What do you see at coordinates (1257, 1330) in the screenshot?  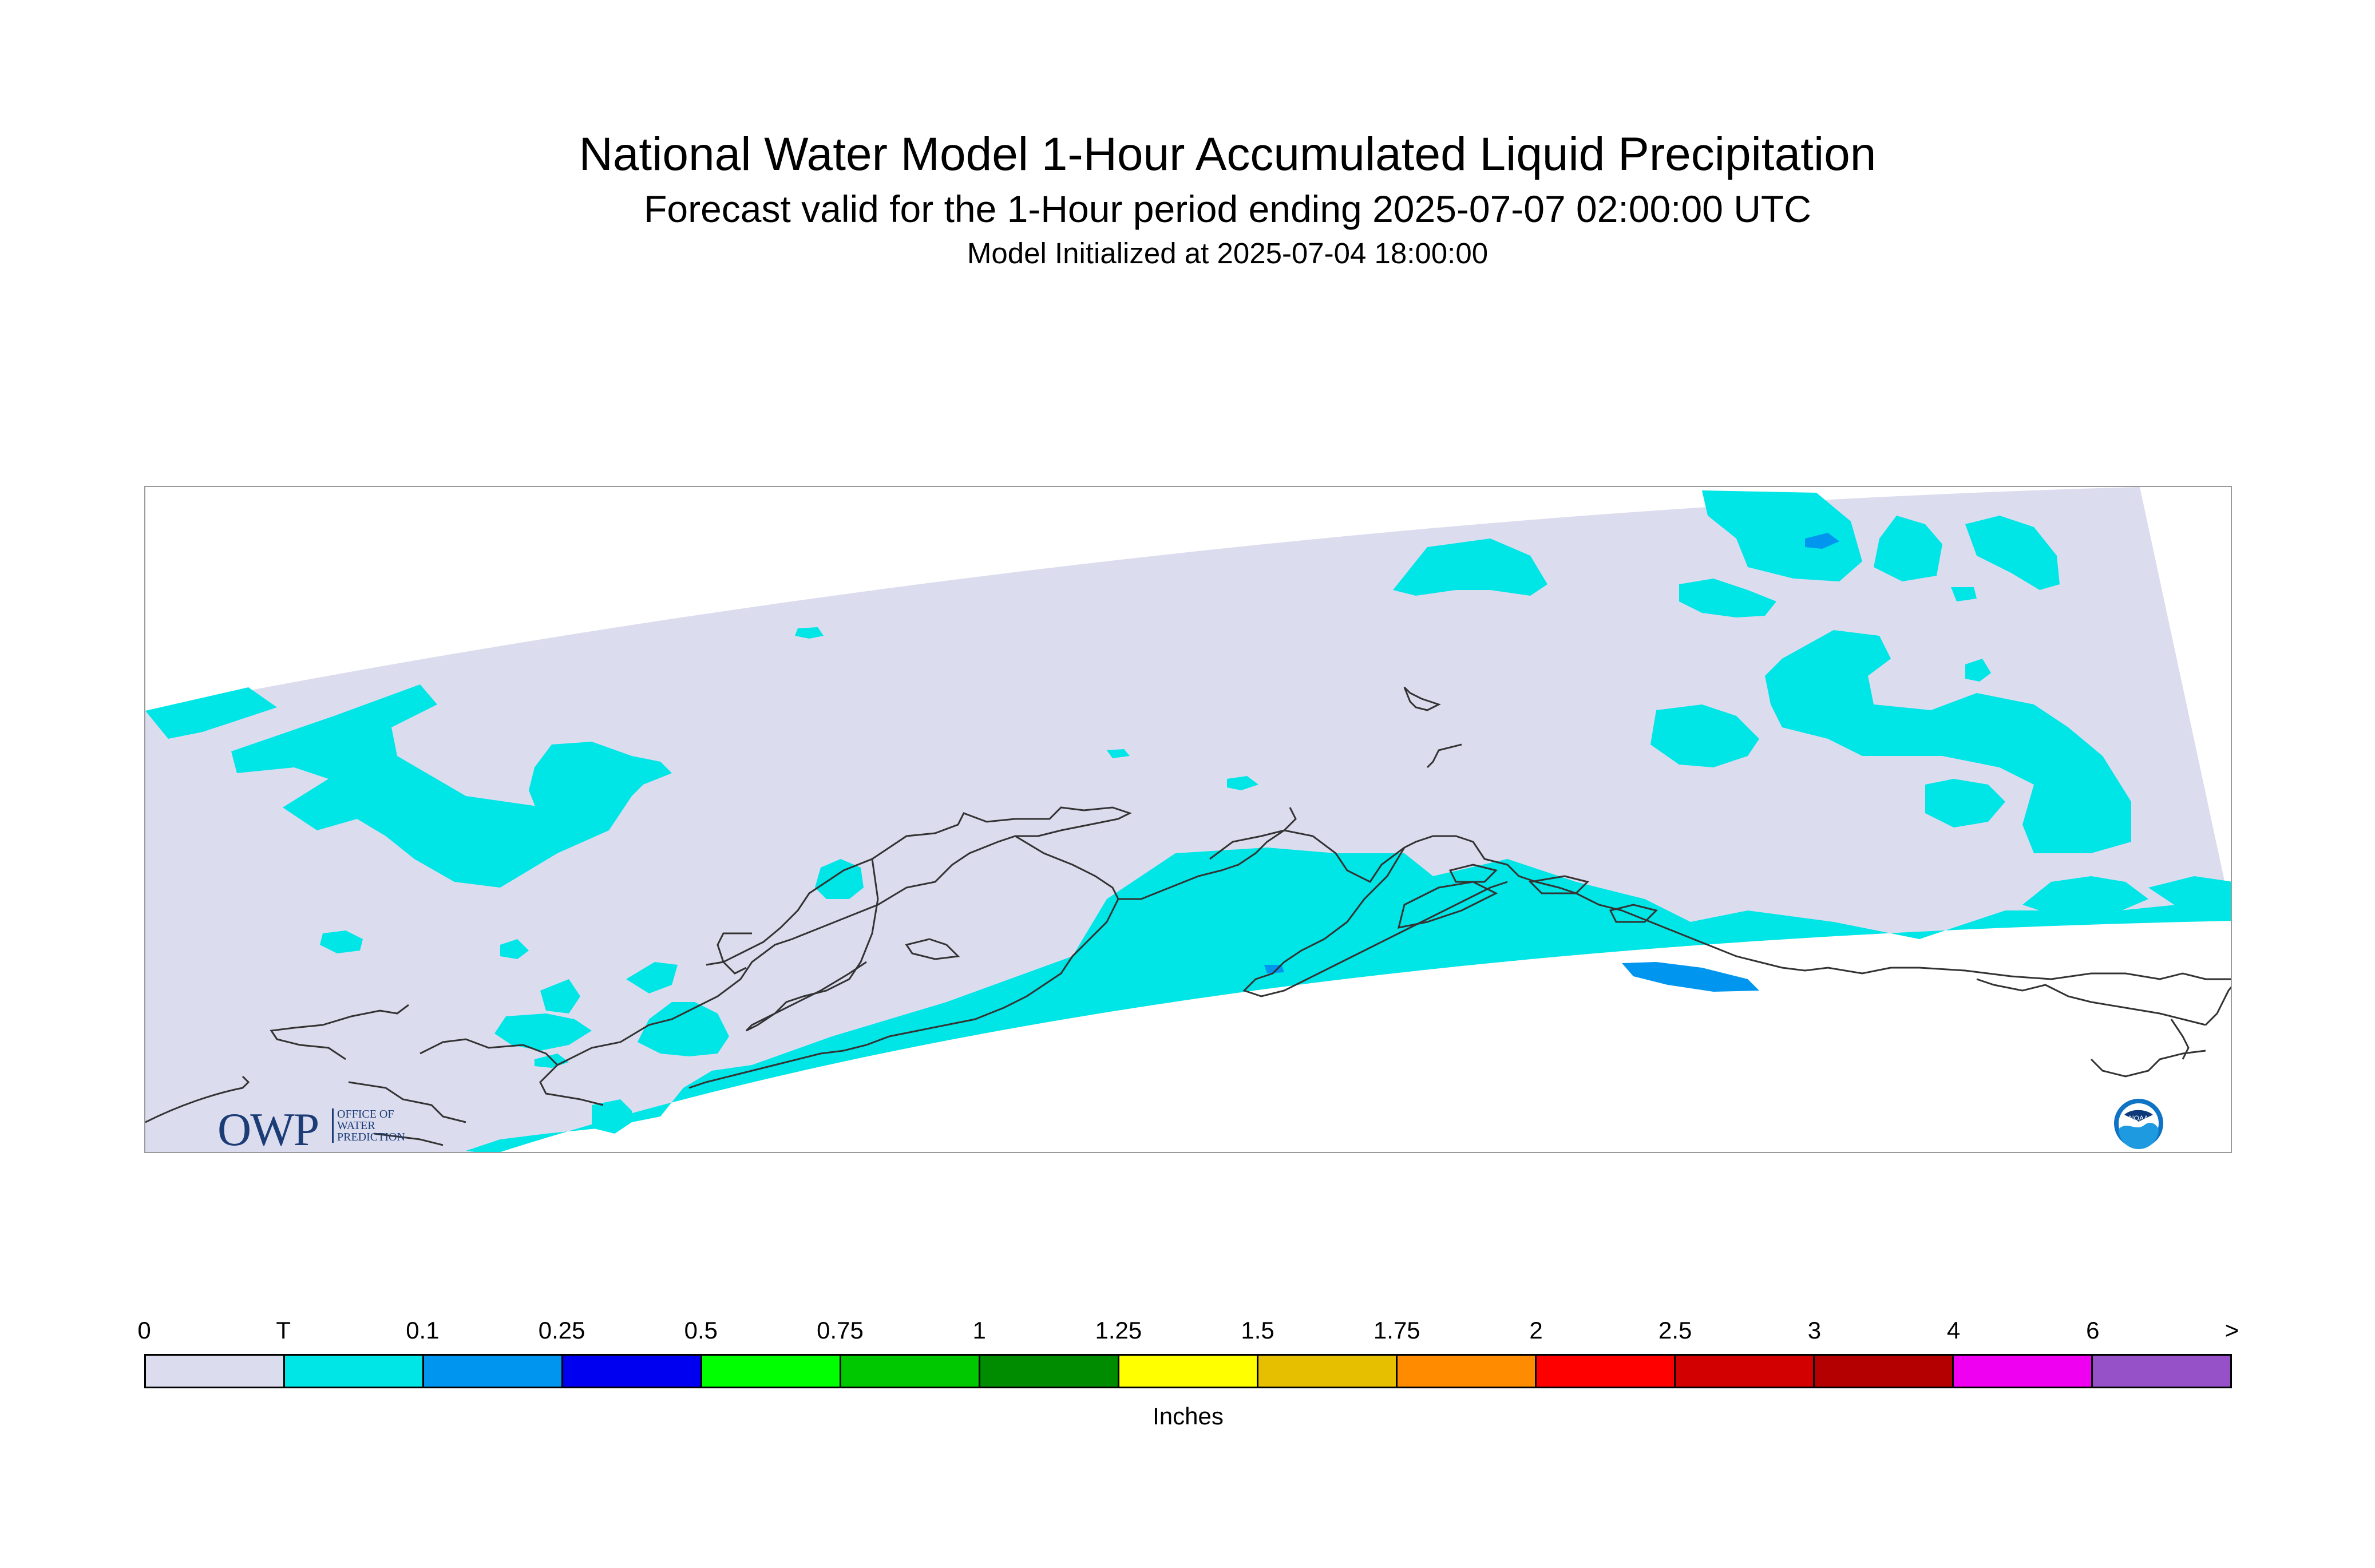 I see `legend-tick-label: 1.5` at bounding box center [1257, 1330].